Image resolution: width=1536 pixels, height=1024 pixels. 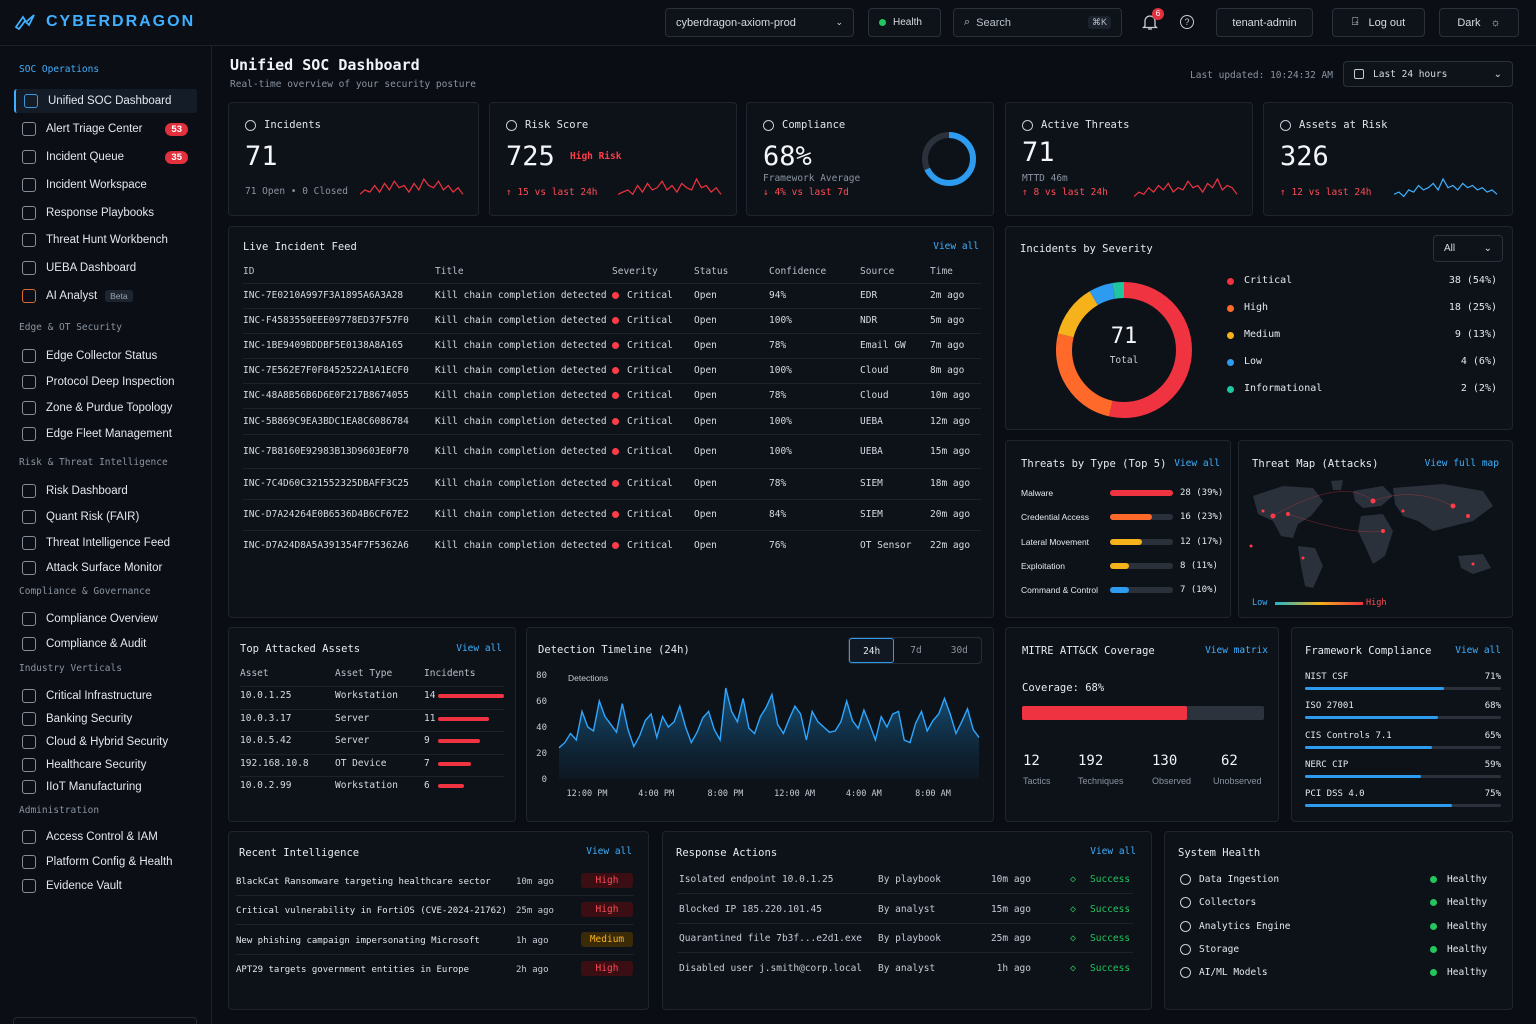 What do you see at coordinates (266, 695) in the screenshot?
I see `asset-ip: 10.0.1.25` at bounding box center [266, 695].